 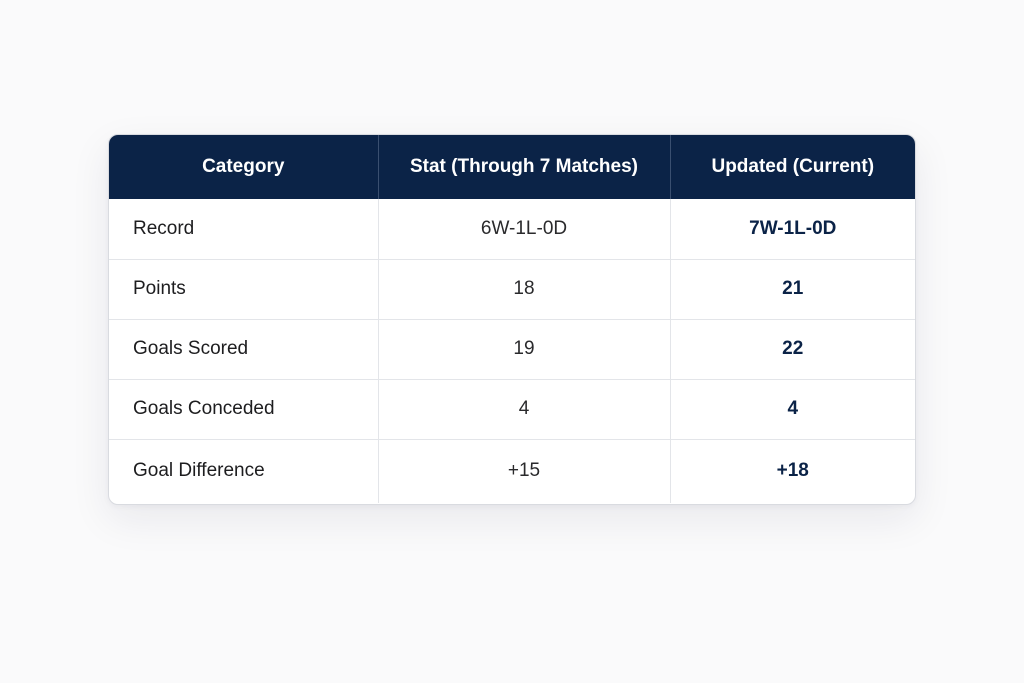 I want to click on row-current-value: 22, so click(x=792, y=349).